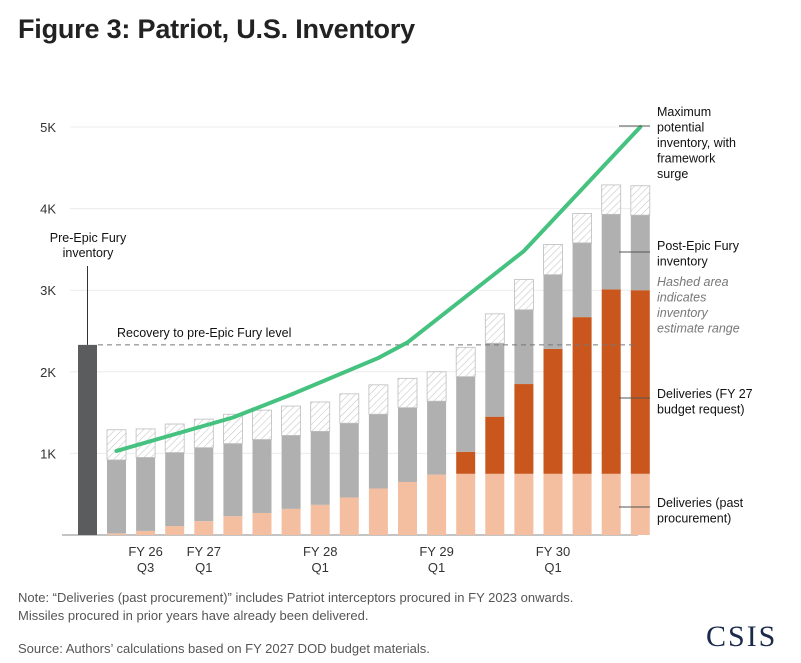 This screenshot has width=801, height=663. Describe the element at coordinates (680, 128) in the screenshot. I see `legend-label-line: potential` at that location.